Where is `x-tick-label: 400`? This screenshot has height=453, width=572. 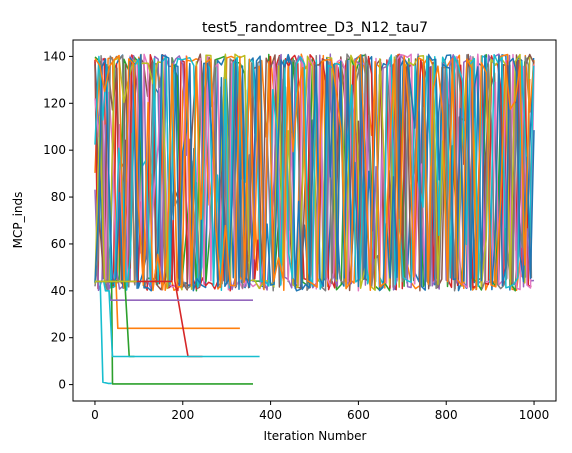 x-tick-label: 400 is located at coordinates (270, 415).